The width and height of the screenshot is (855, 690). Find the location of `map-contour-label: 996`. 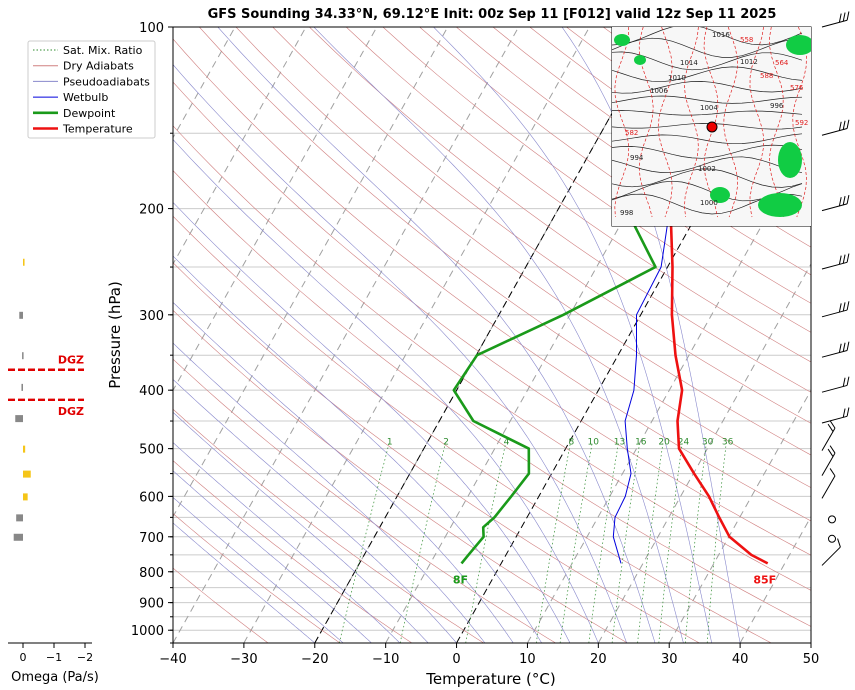

map-contour-label: 996 is located at coordinates (777, 106).